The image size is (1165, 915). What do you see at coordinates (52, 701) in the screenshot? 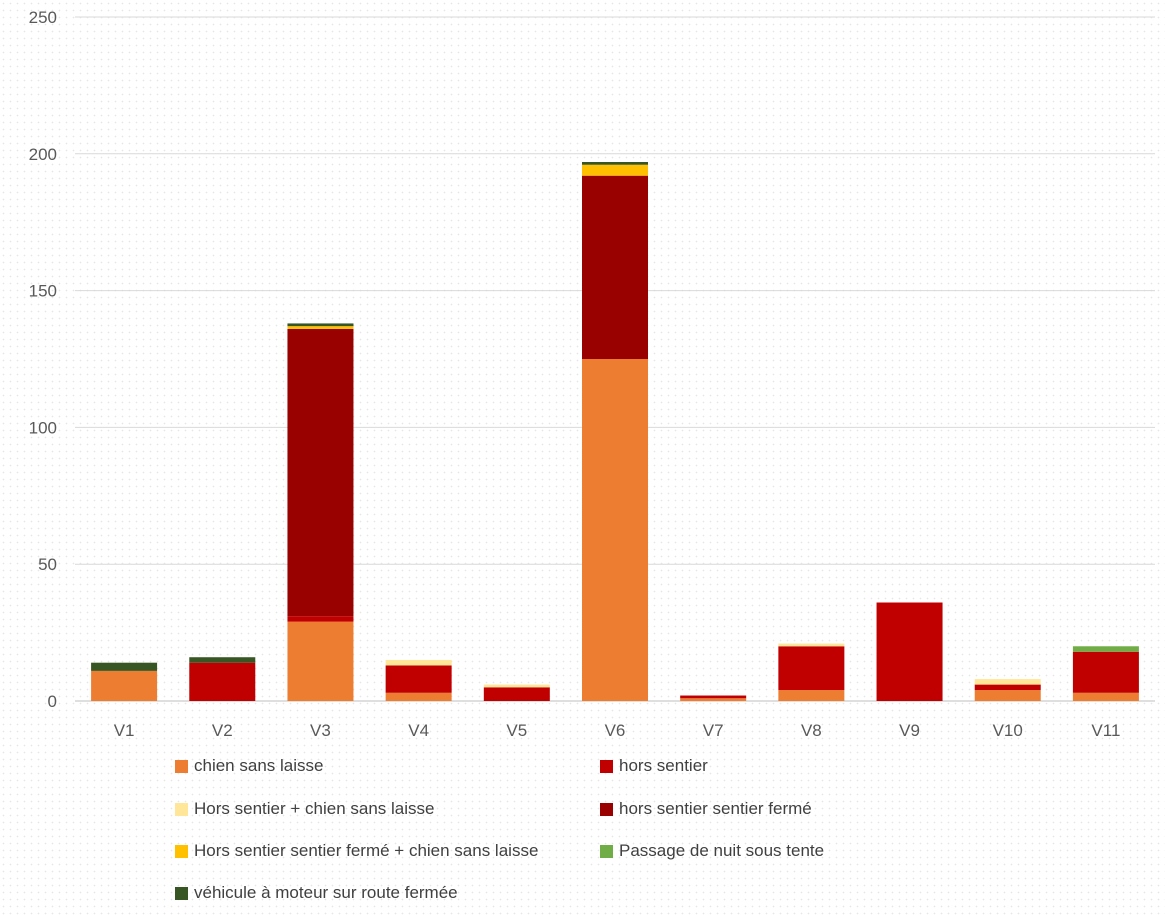
I see `y-tick-label: 0` at bounding box center [52, 701].